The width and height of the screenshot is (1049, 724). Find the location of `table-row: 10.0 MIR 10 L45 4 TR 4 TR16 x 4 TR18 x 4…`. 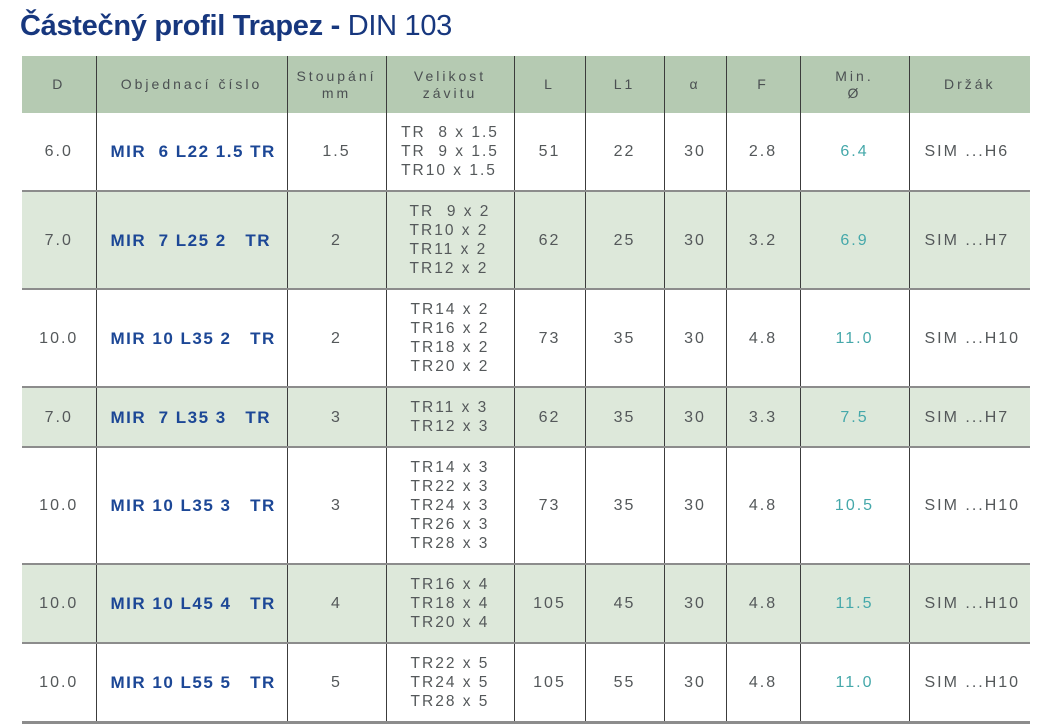

table-row: 10.0 MIR 10 L45 4 TR 4 TR16 x 4 TR18 x 4… is located at coordinates (526, 603).